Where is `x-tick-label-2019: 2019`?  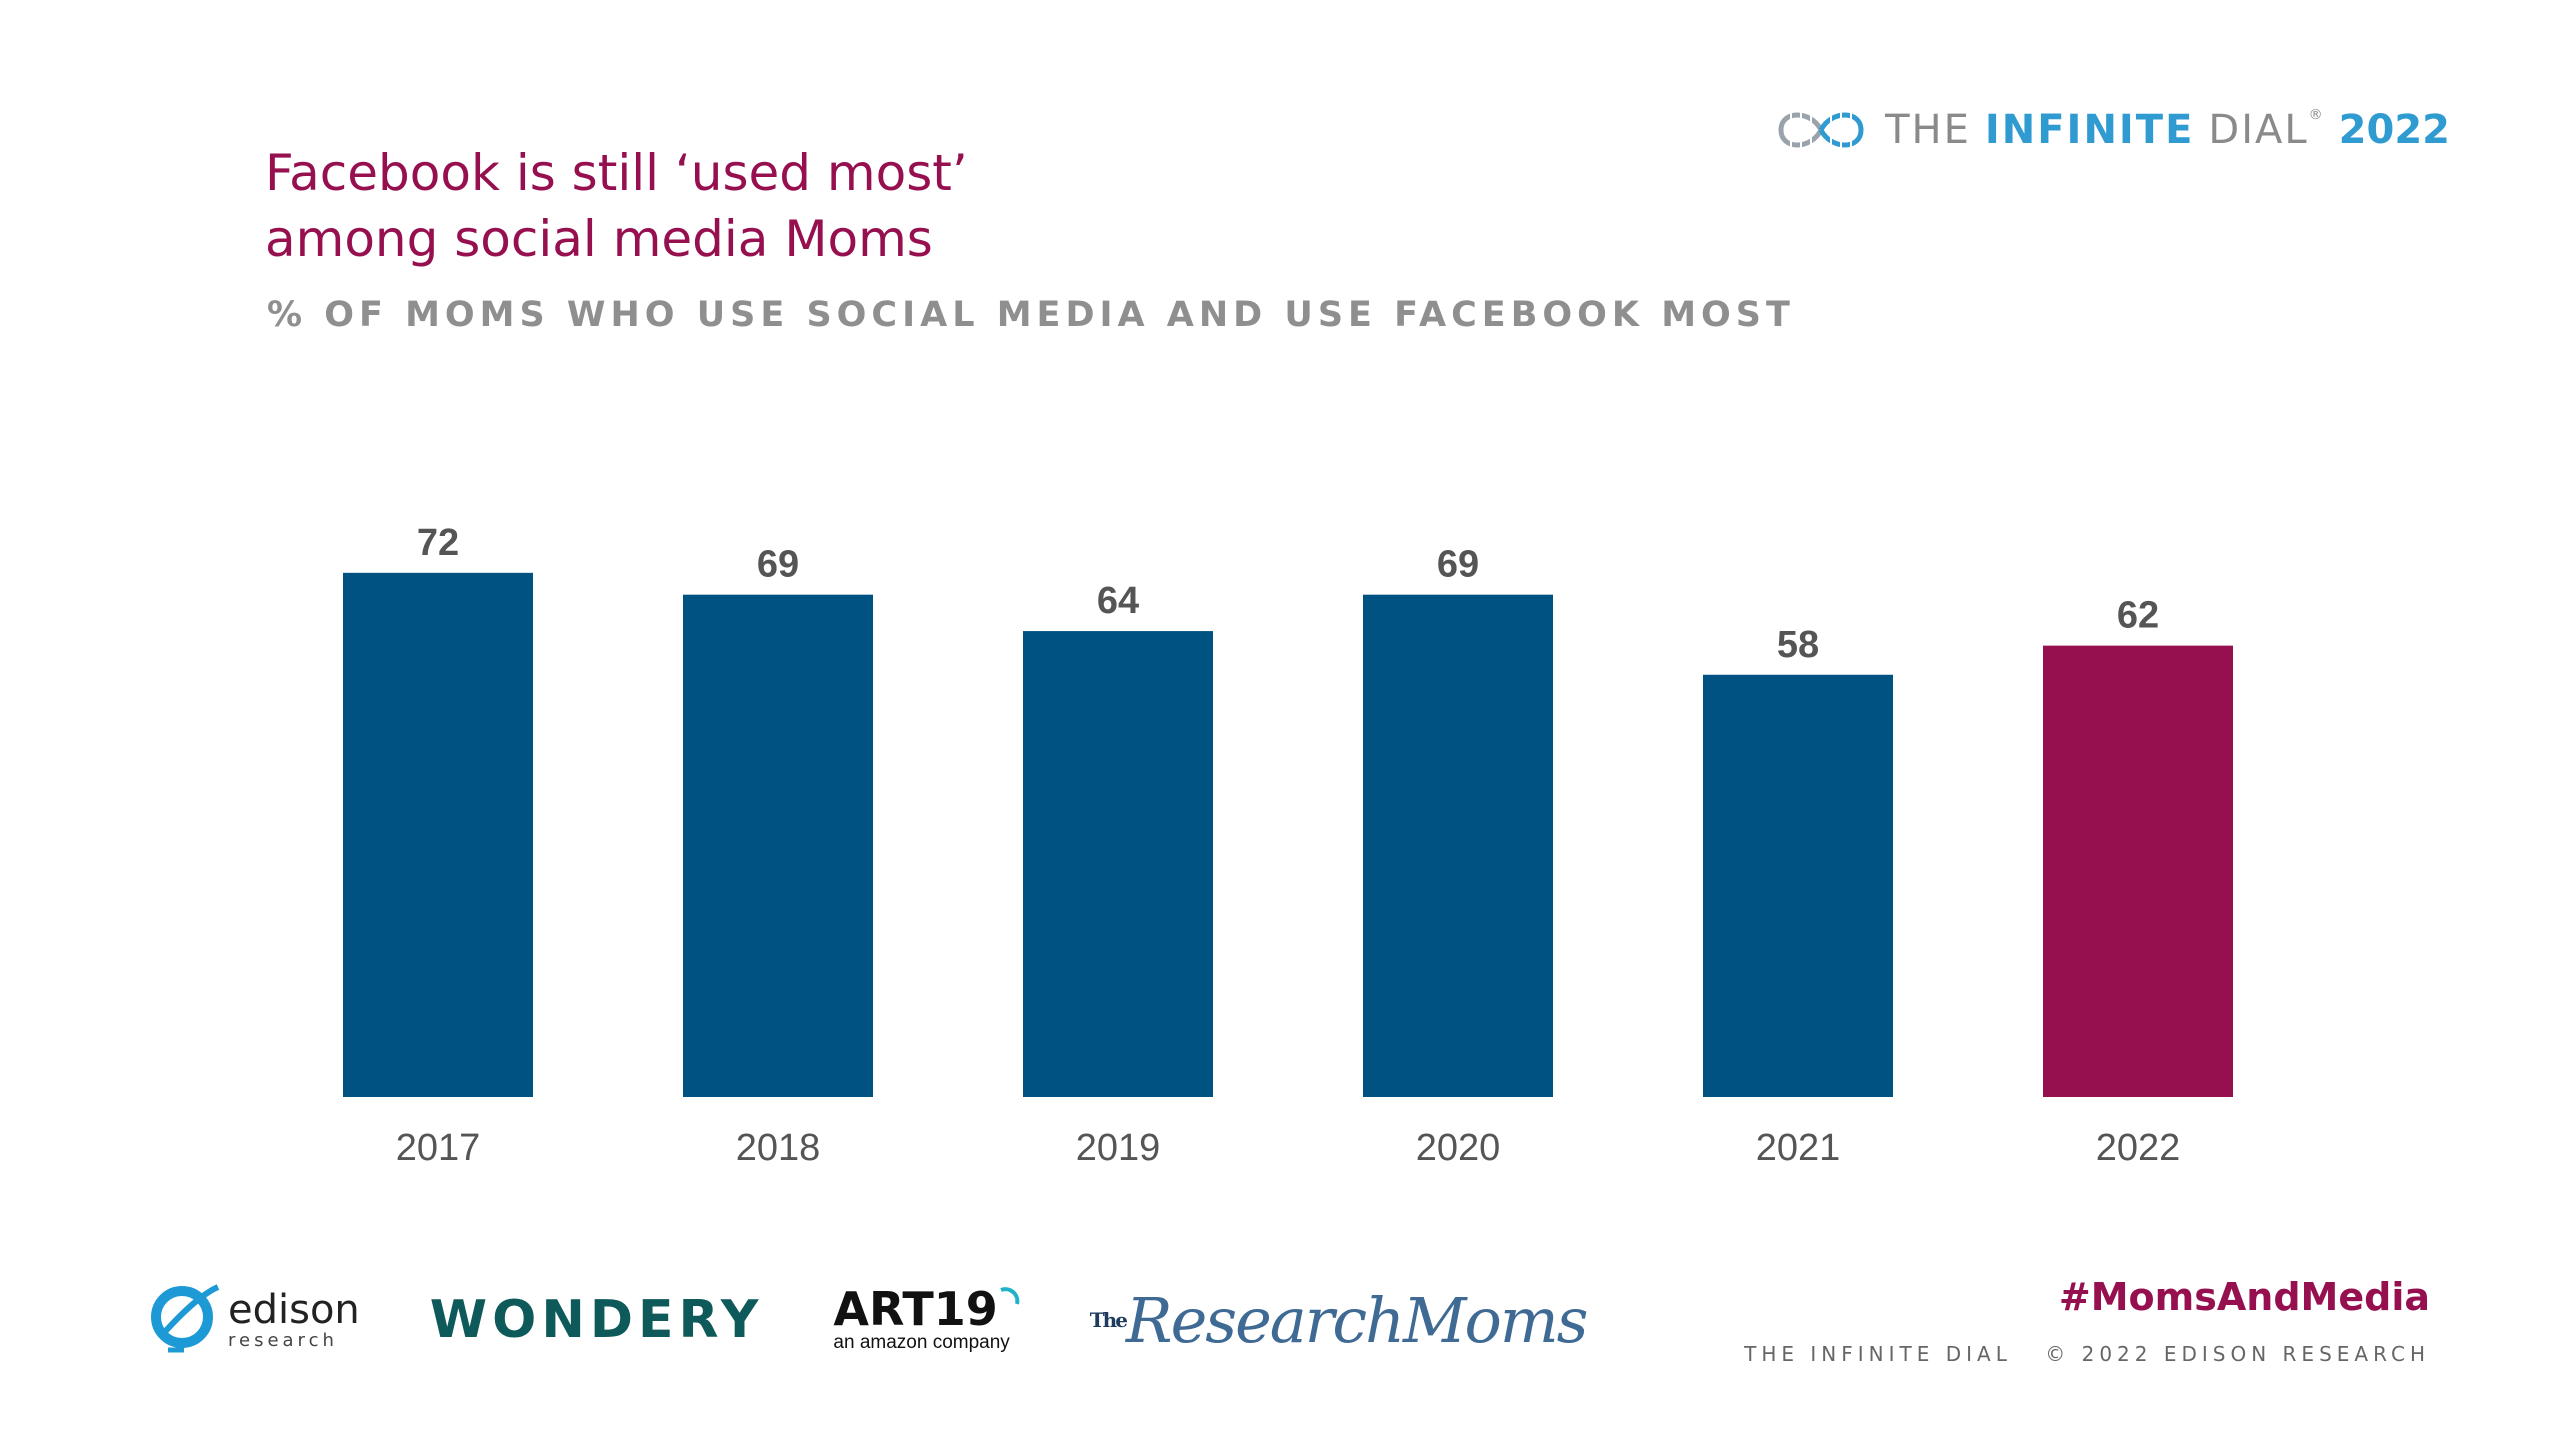
x-tick-label-2019: 2019 is located at coordinates (1118, 1148).